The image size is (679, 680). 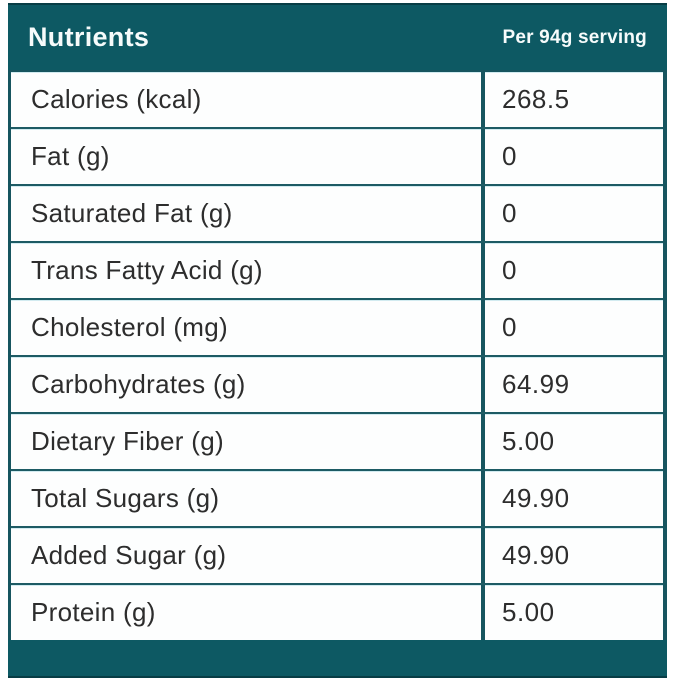 What do you see at coordinates (337, 440) in the screenshot?
I see `table-row: Dietary Fiber (g) 5.00` at bounding box center [337, 440].